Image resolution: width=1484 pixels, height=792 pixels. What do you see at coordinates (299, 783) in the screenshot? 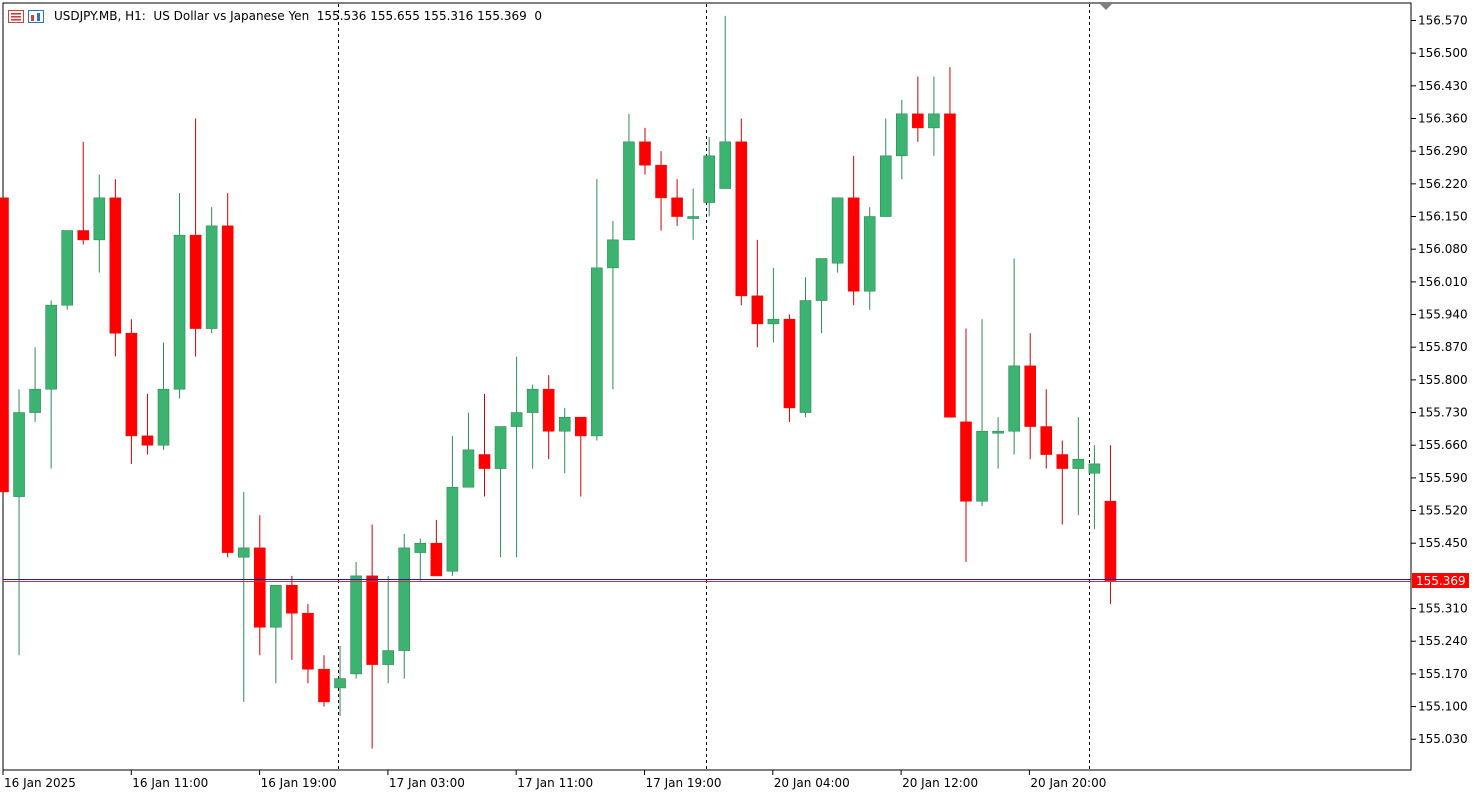
I see `time-tick-label: 16 Jan 19:00` at bounding box center [299, 783].